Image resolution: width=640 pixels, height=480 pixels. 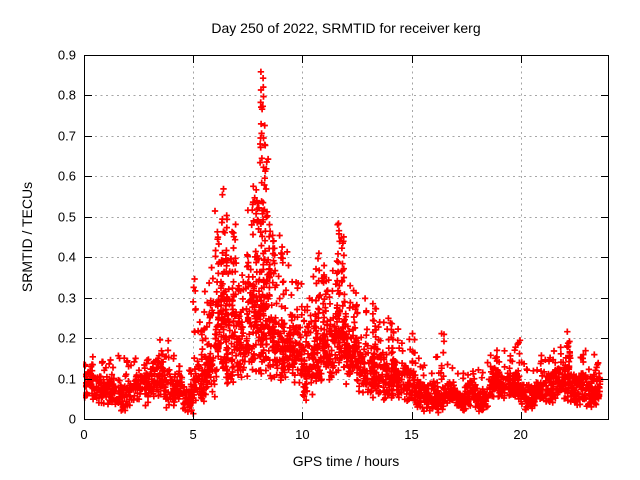 What do you see at coordinates (66, 95) in the screenshot?
I see `y-tick-label: 0.8` at bounding box center [66, 95].